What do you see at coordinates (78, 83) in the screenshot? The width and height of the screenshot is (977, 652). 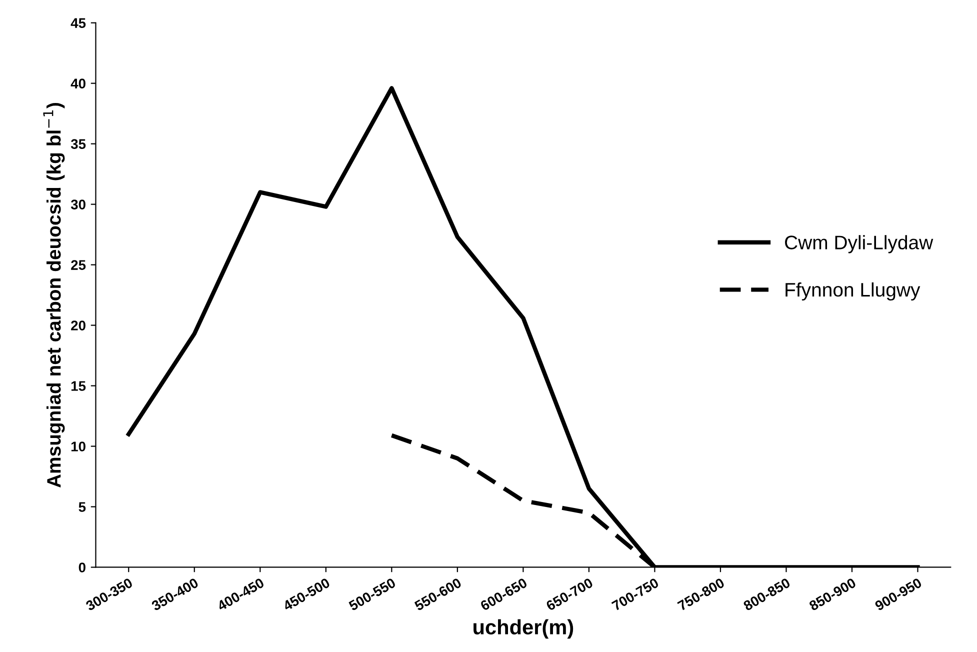 I see `y-tick-label: 40` at bounding box center [78, 83].